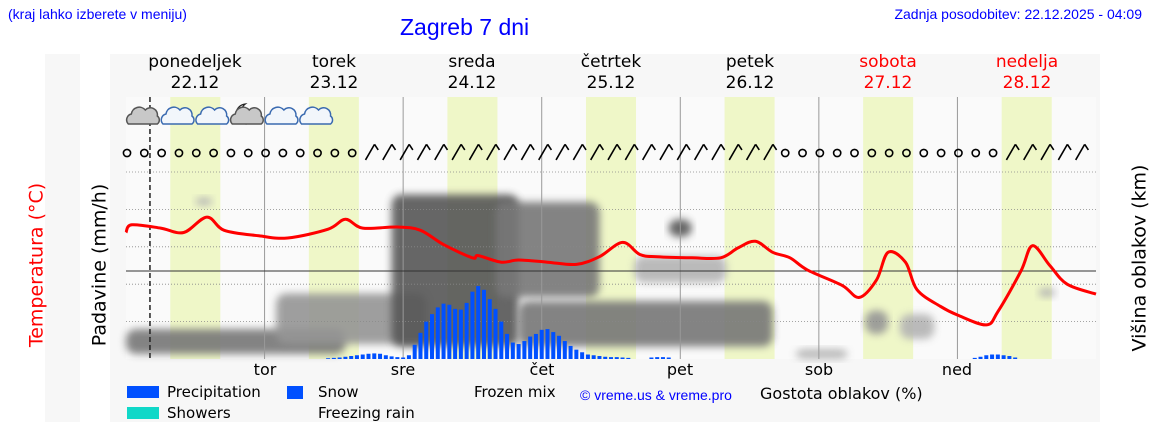 The width and height of the screenshot is (1152, 443). I want to click on day-abbr-tick: sre, so click(403, 369).